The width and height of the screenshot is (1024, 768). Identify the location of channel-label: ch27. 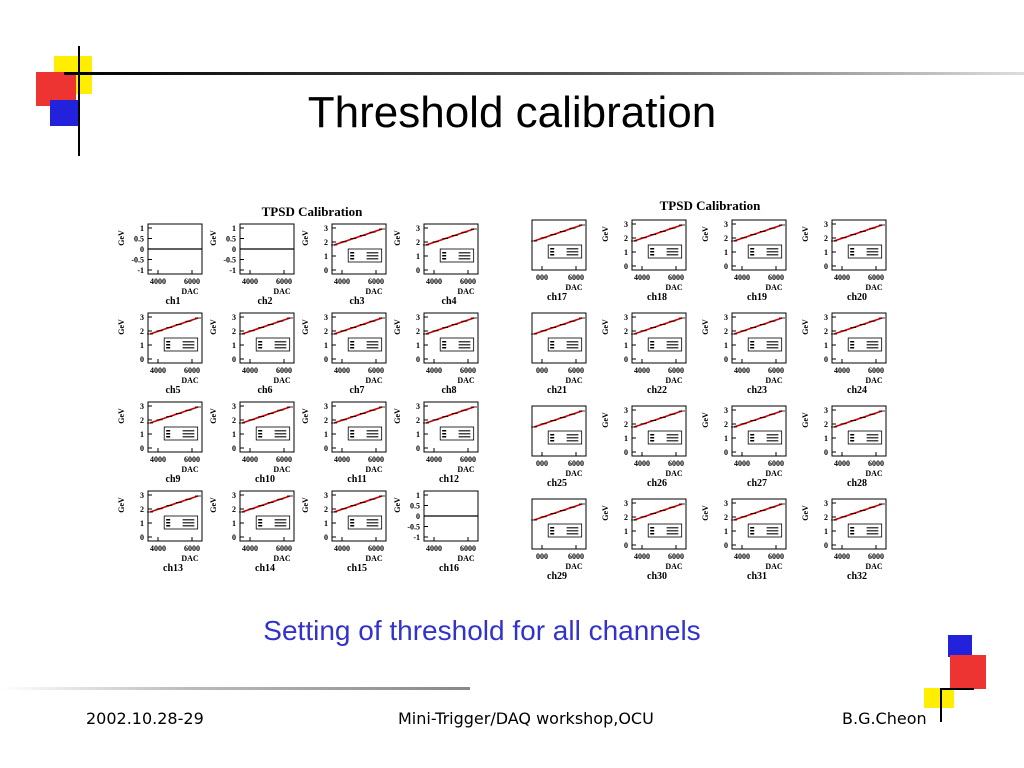
(757, 483).